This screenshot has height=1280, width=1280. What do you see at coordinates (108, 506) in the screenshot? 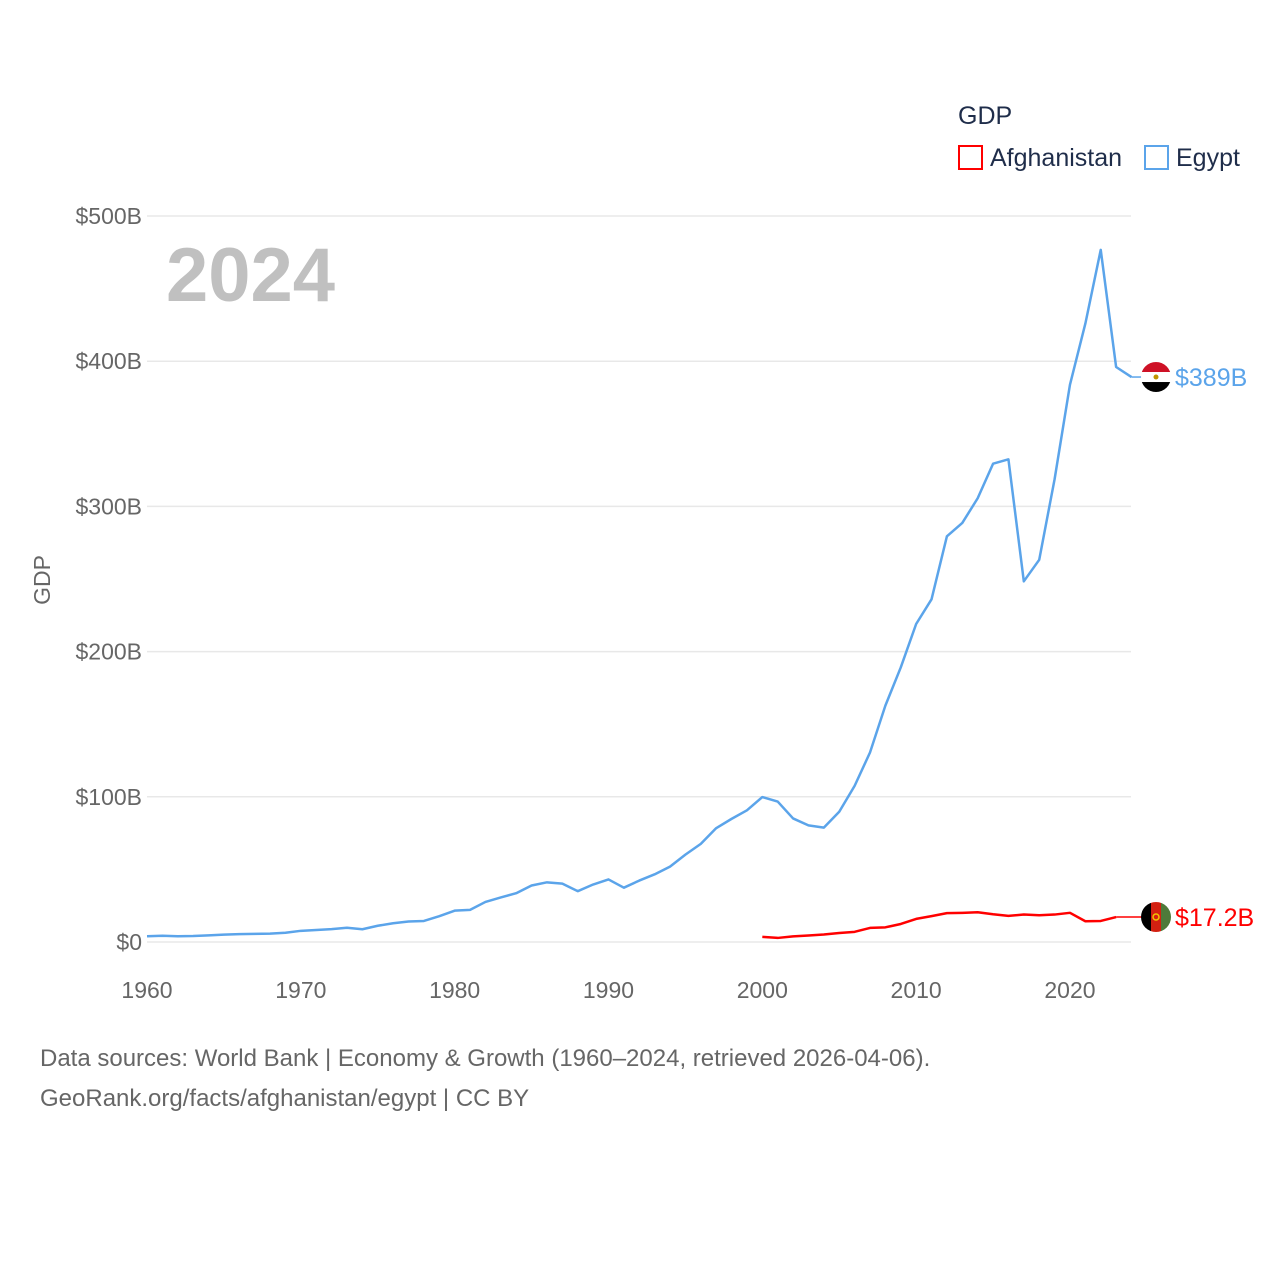
I see `y-tick-label: $300B` at bounding box center [108, 506].